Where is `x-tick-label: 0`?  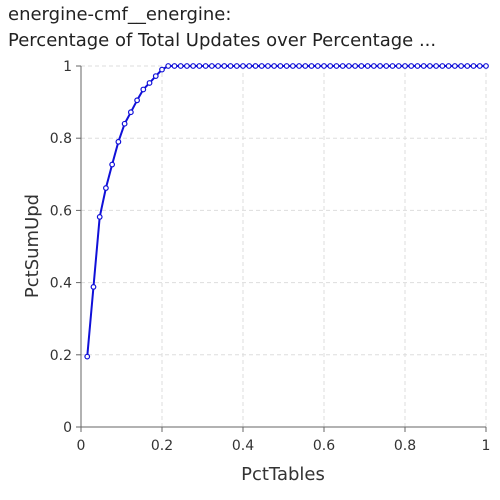 x-tick-label: 0 is located at coordinates (81, 446).